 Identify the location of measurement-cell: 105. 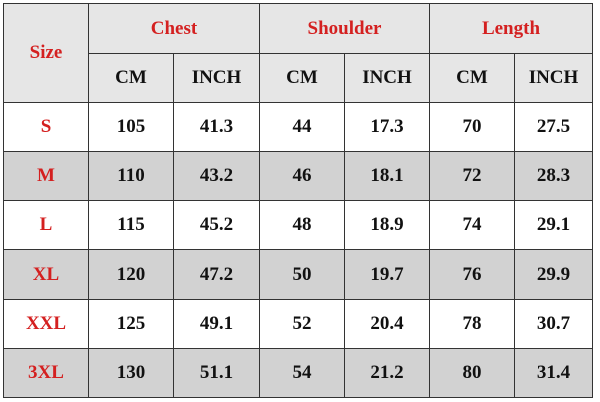
(131, 127).